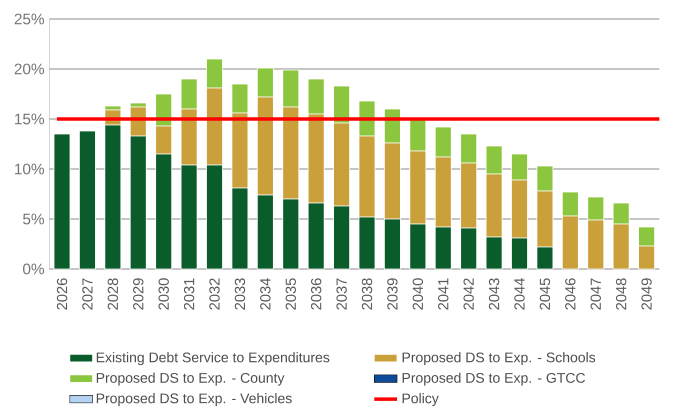  Describe the element at coordinates (494, 379) in the screenshot. I see `legend-label: Proposed DS to Exp. - GTCC` at that location.